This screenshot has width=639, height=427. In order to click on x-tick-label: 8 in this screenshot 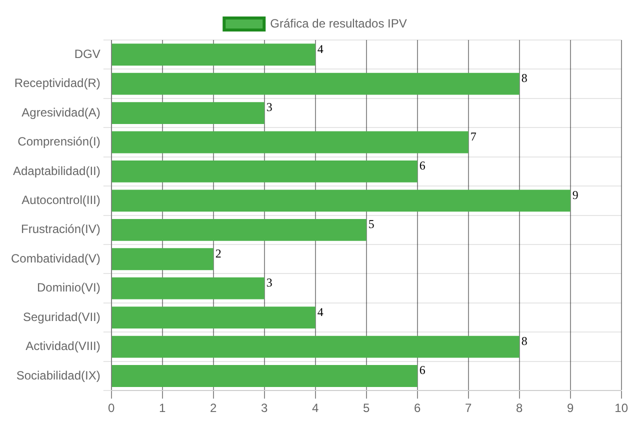, I will do `click(519, 408)`.